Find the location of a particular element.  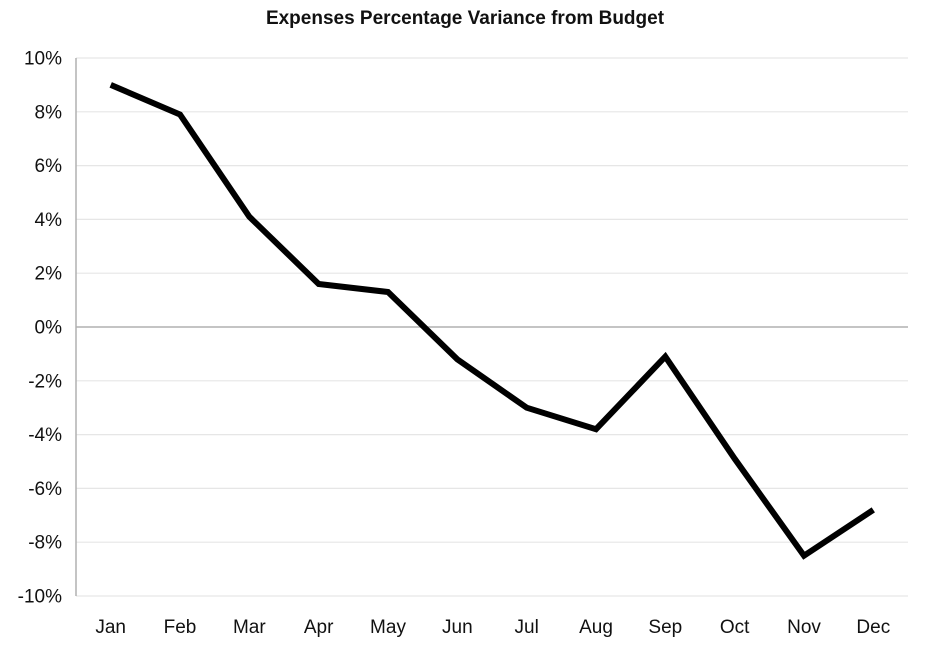

y-tick-label: 4% is located at coordinates (49, 220).